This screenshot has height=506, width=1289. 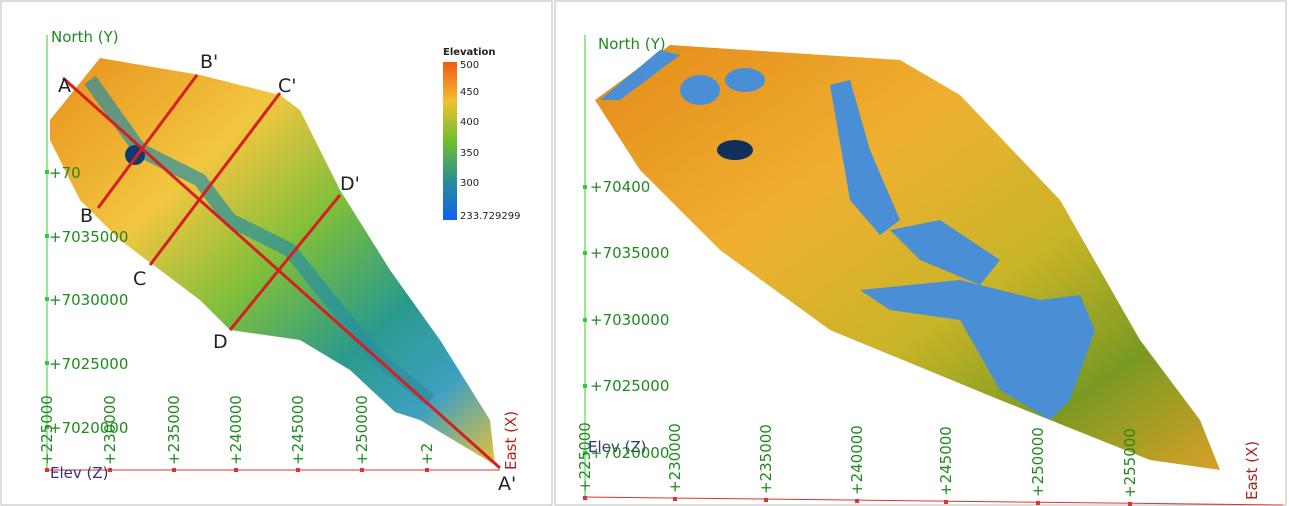 What do you see at coordinates (469, 153) in the screenshot?
I see `legend-label: 350` at bounding box center [469, 153].